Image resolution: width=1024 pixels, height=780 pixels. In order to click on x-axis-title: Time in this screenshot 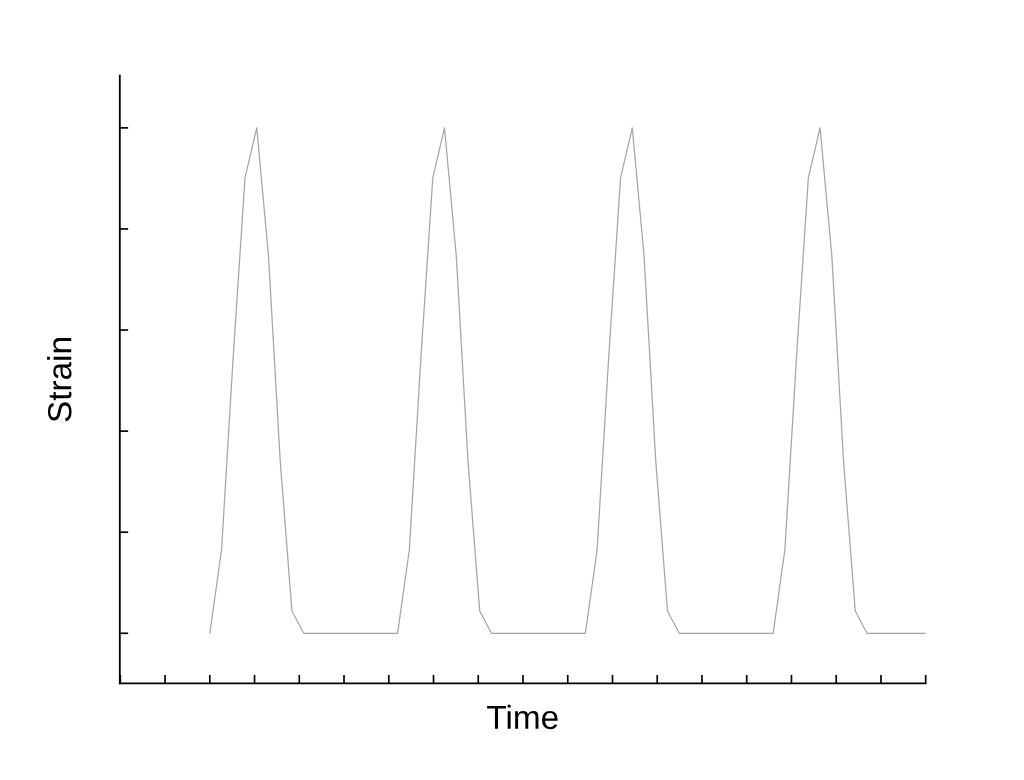, I will do `click(522, 717)`.